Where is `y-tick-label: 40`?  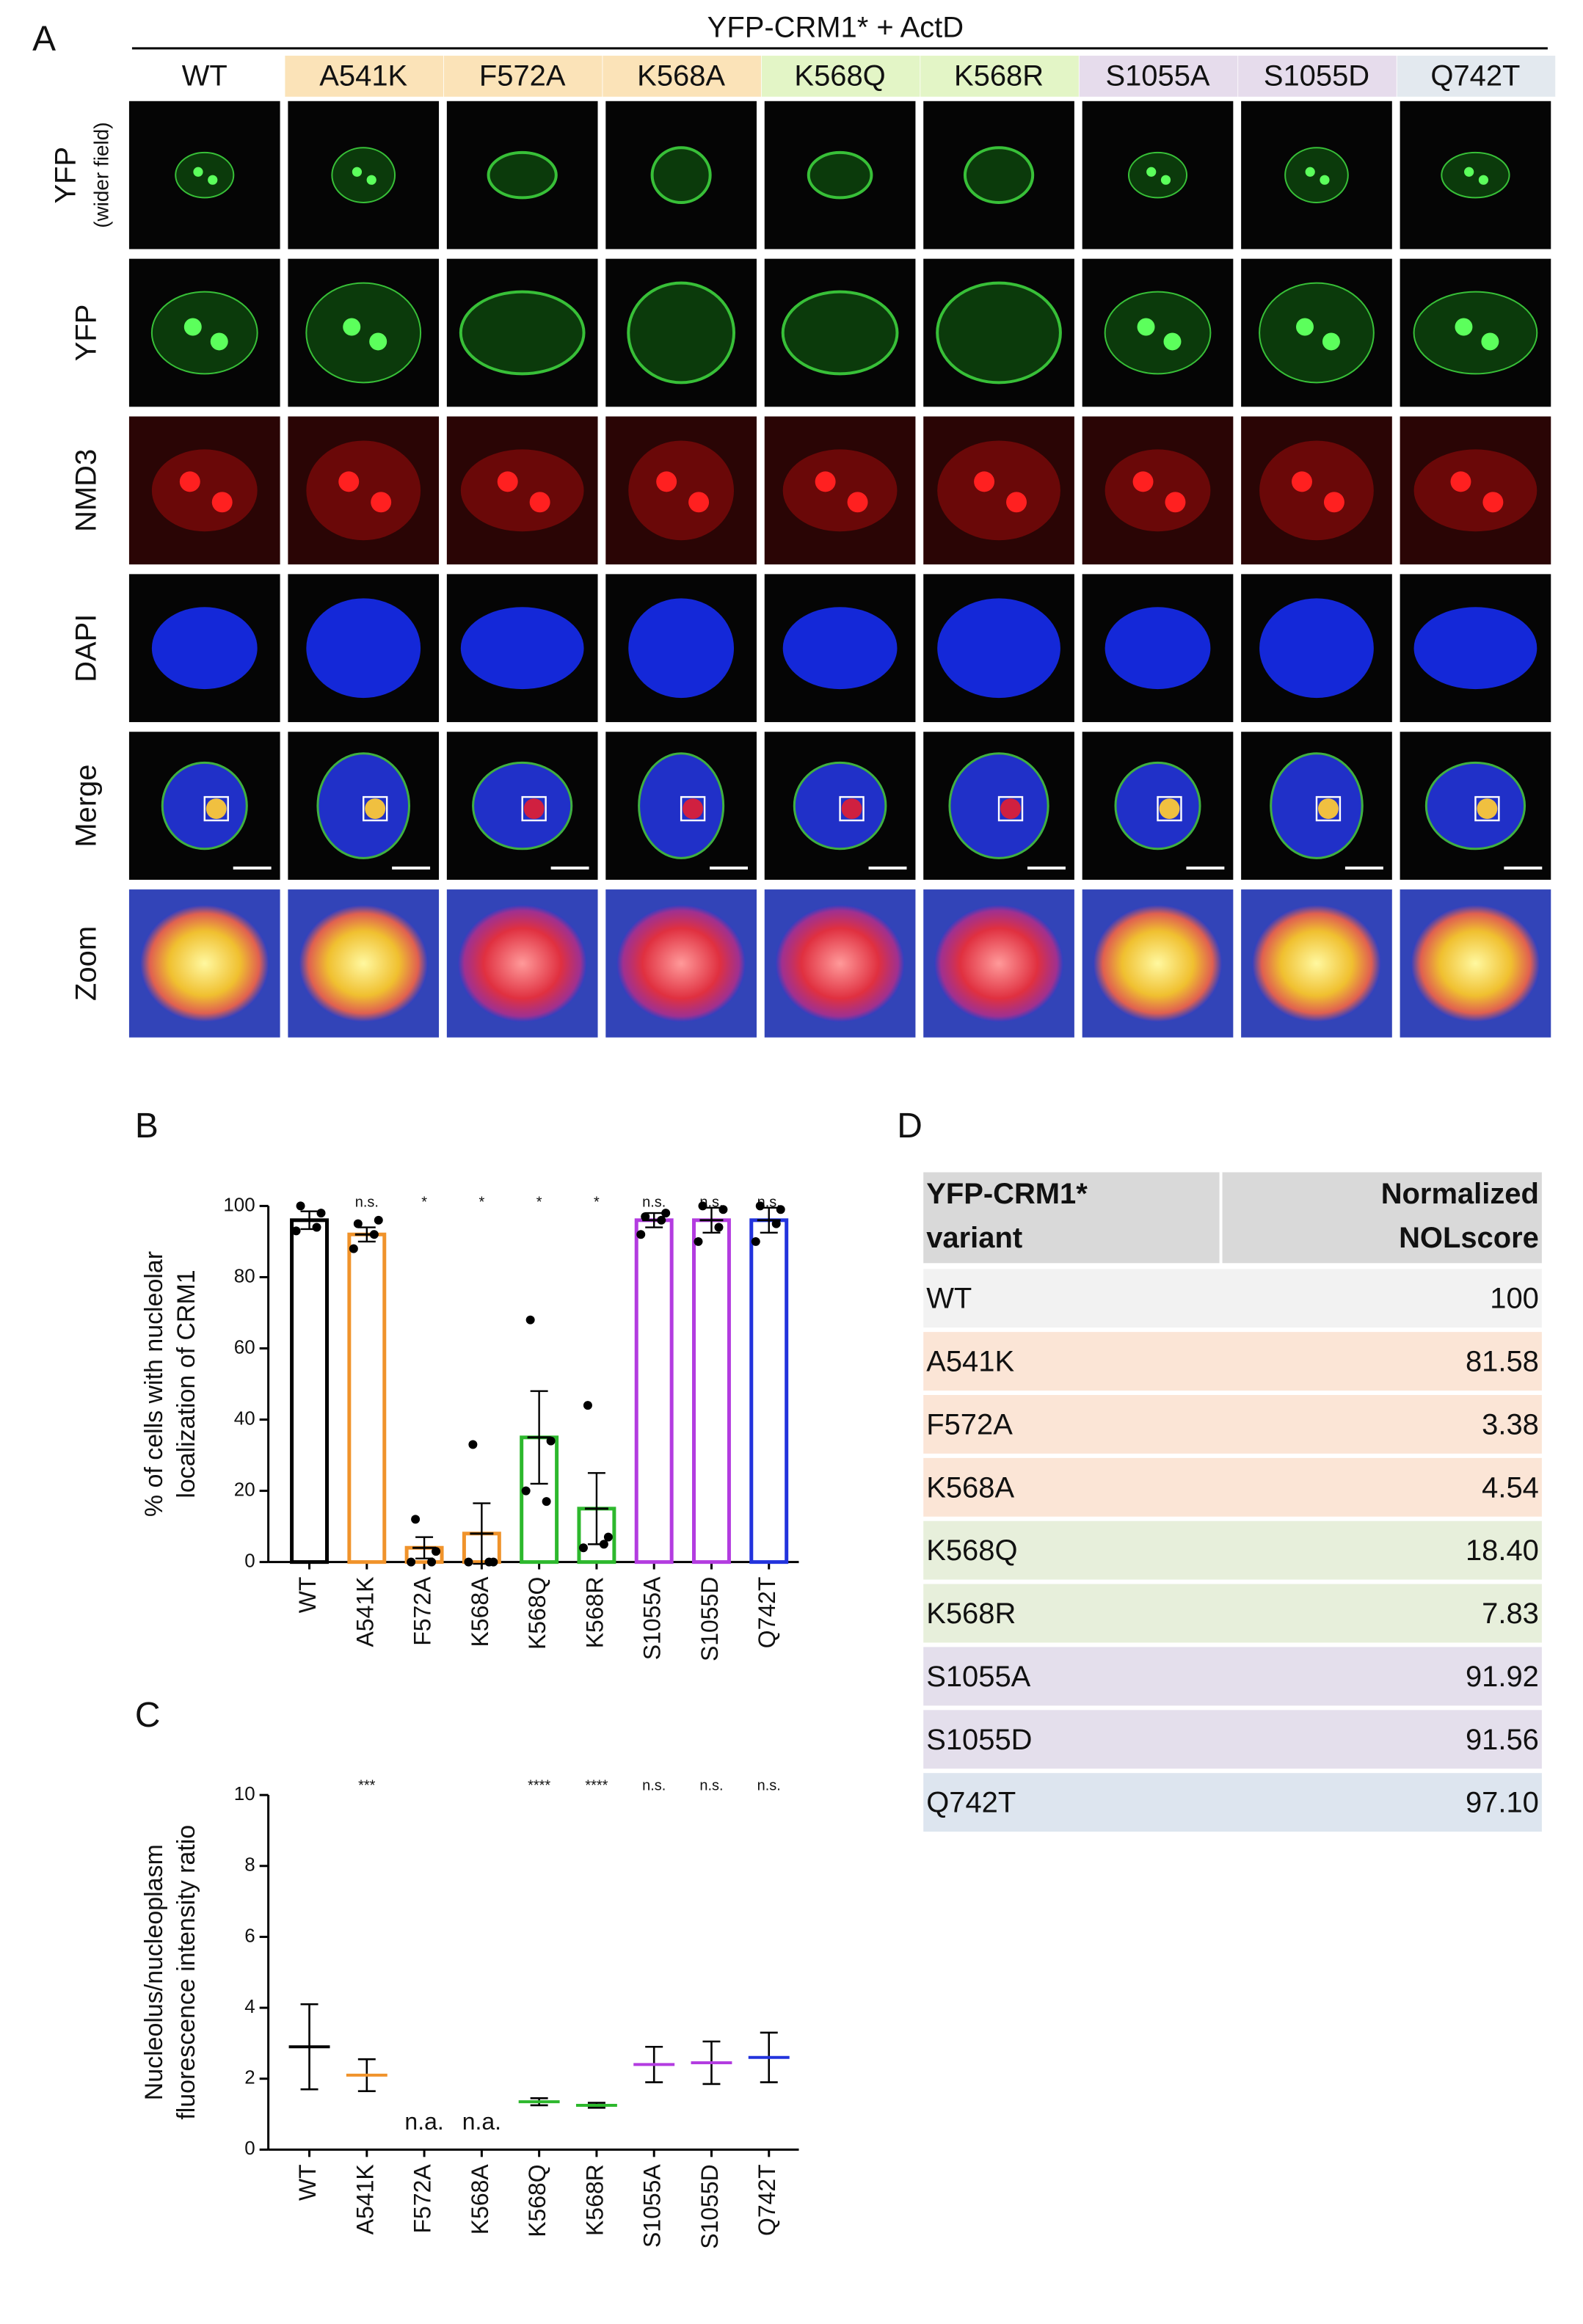
y-tick-label: 40 is located at coordinates (244, 1418).